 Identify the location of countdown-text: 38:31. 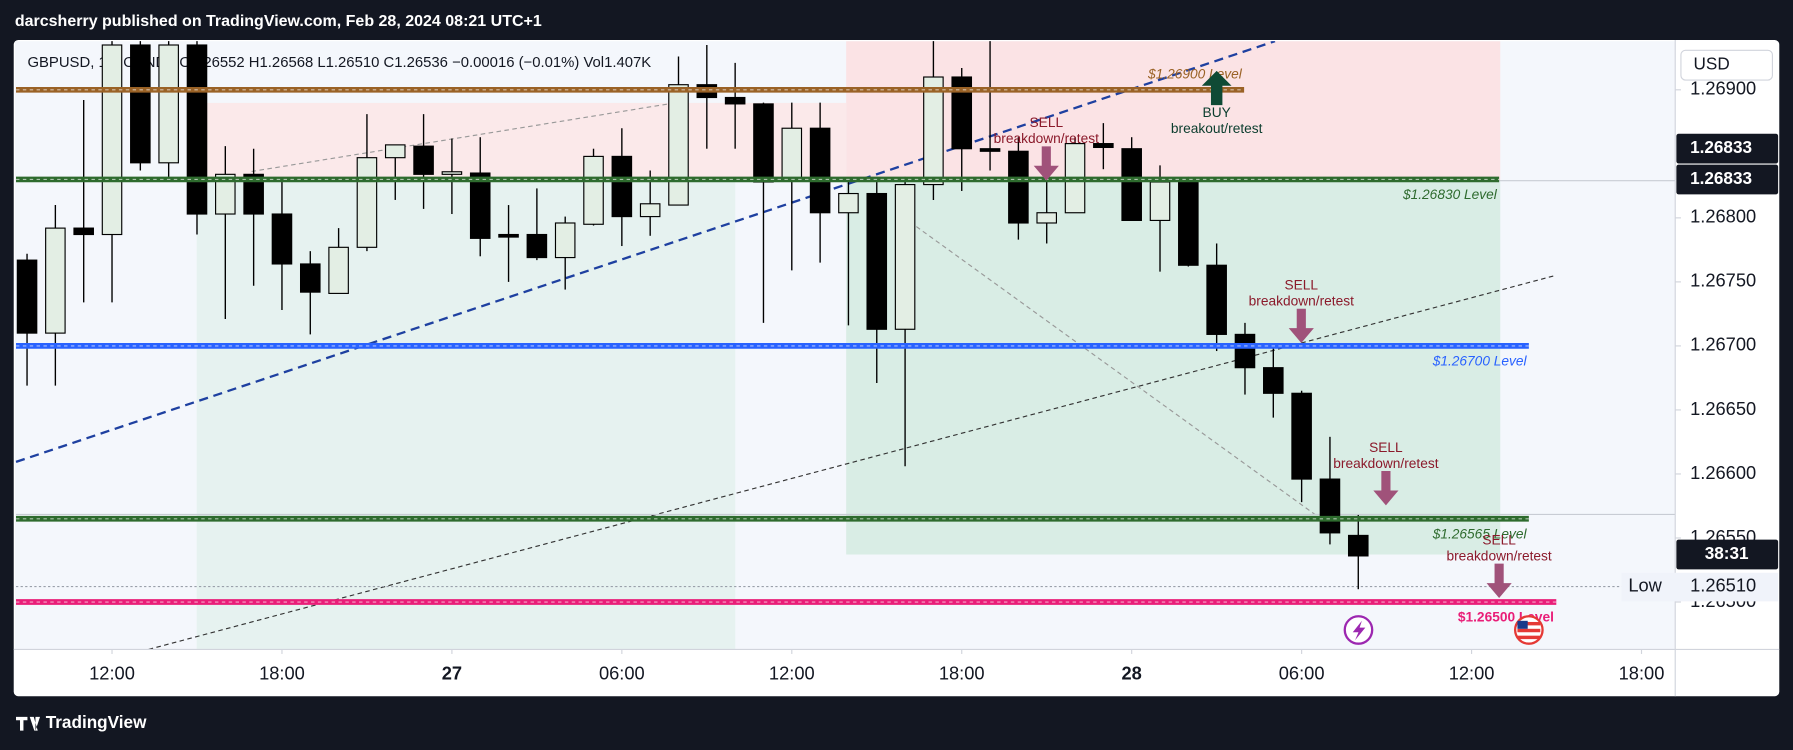
(1727, 553).